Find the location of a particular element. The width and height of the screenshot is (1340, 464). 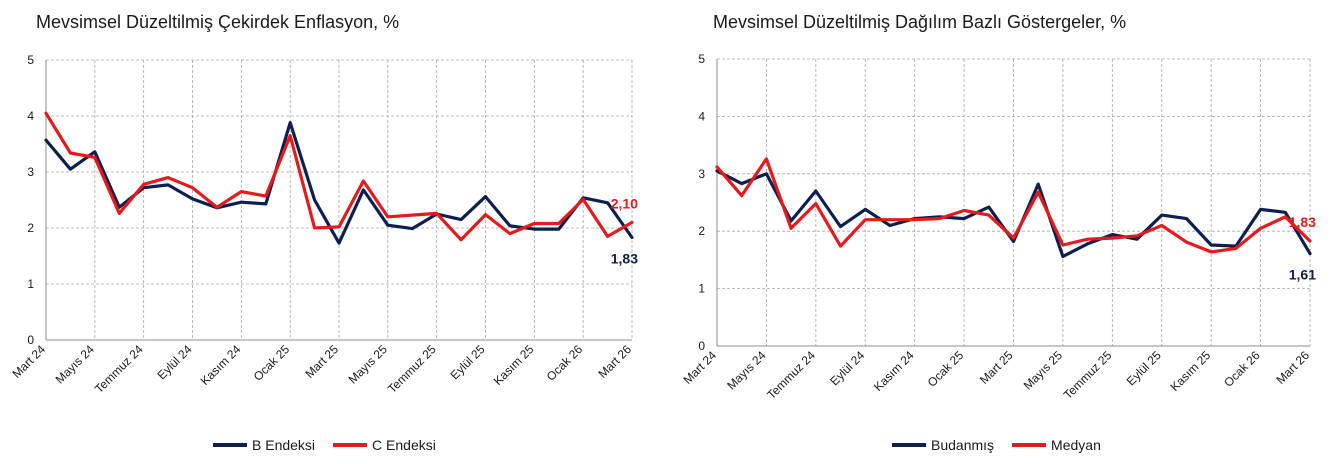

legend-swatch-b-endeksi is located at coordinates (230, 445).